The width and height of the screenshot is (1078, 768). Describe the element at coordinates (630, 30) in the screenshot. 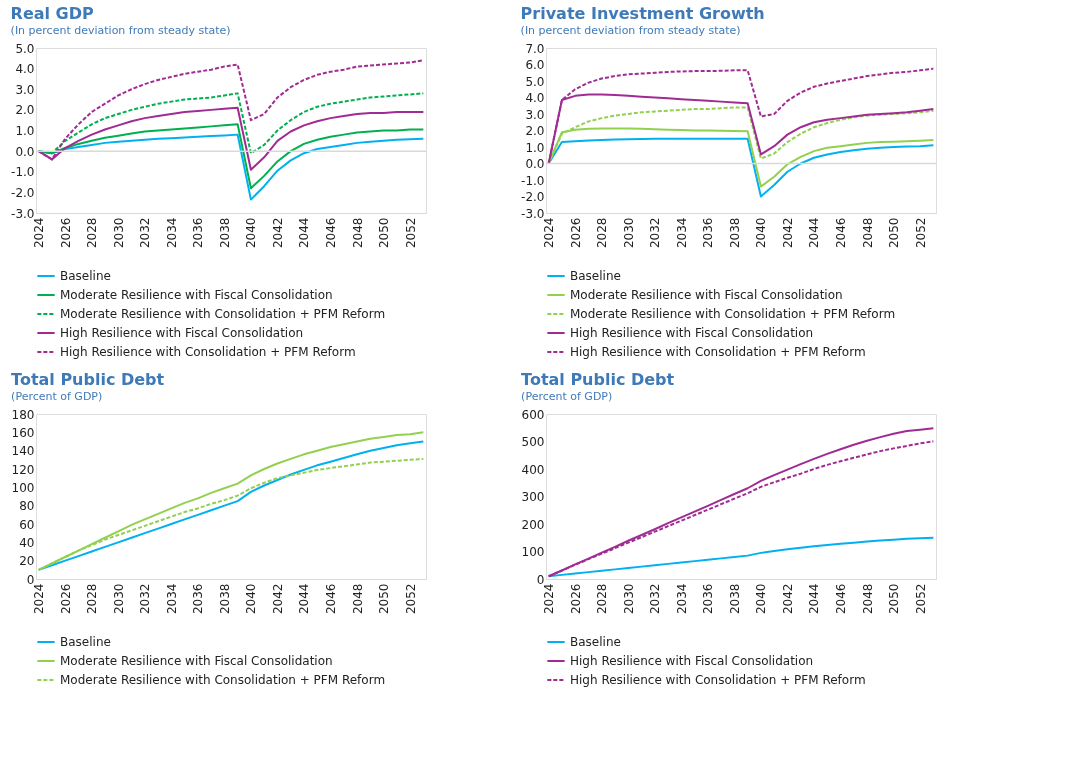

I see `chart-subtitle: (In percent deviation from steady state)` at that location.